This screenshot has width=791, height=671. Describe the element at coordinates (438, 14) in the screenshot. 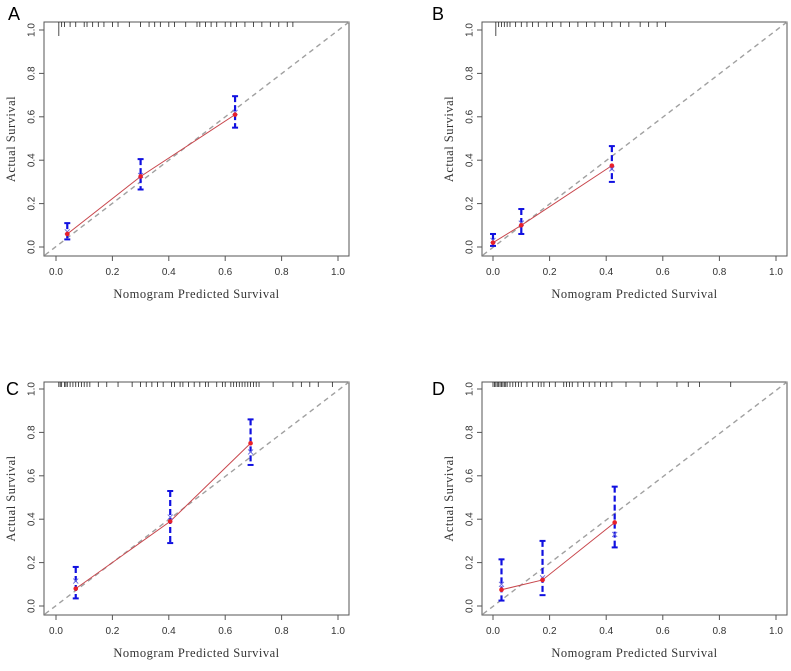

I see `panel-label: B` at that location.